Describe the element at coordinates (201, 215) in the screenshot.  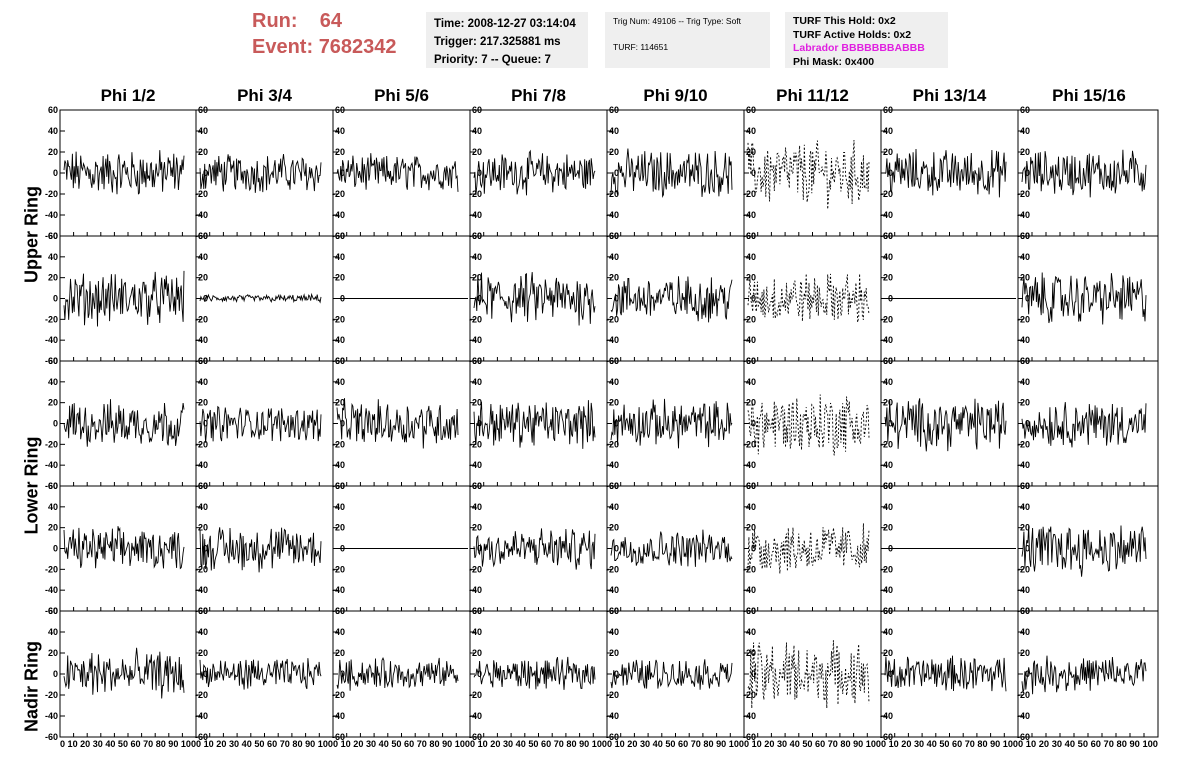
I see `y-tick-label-r0-c1-5: -40` at that location.